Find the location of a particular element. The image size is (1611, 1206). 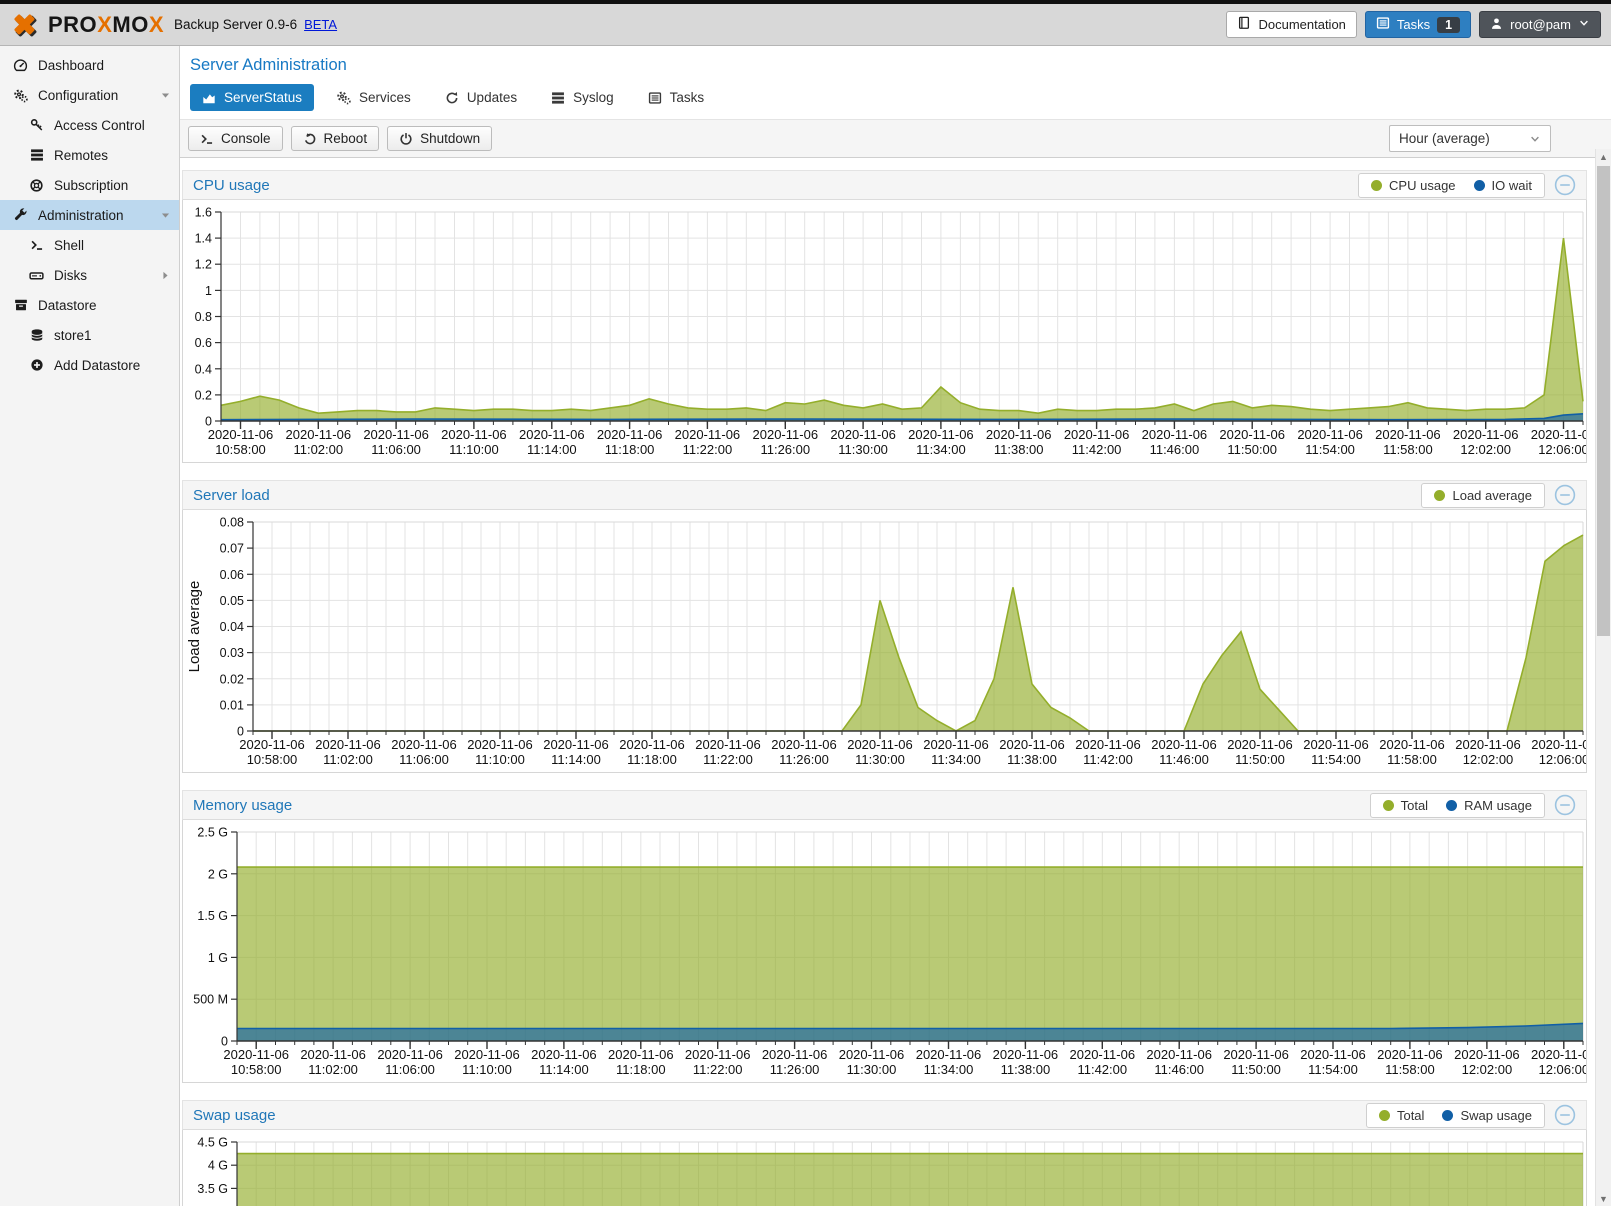

vertical-scrollbar: ▲ ▼ is located at coordinates (1603, 677).